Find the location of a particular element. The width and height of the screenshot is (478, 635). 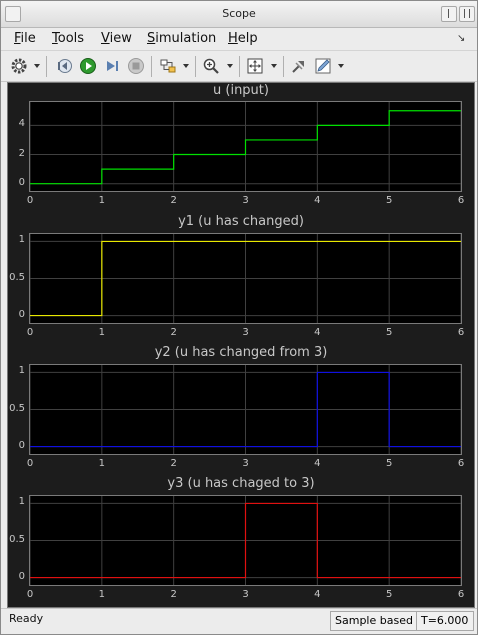

y1-xtick-label: 5 is located at coordinates (389, 332).